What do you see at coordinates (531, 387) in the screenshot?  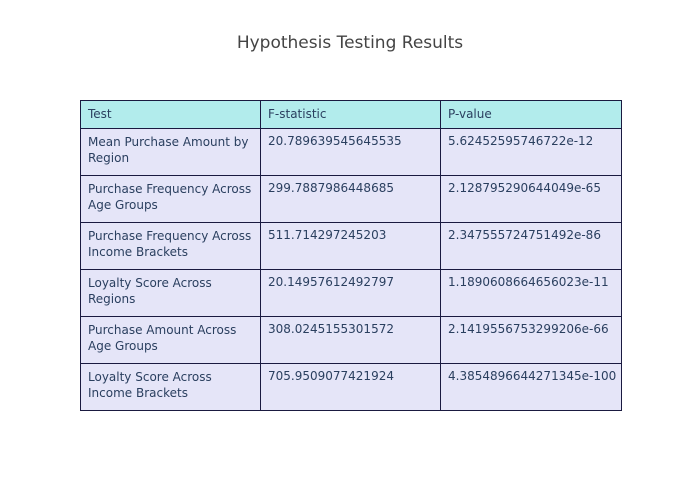 I see `p-value-cell: 4.3854896644271345e-100` at bounding box center [531, 387].